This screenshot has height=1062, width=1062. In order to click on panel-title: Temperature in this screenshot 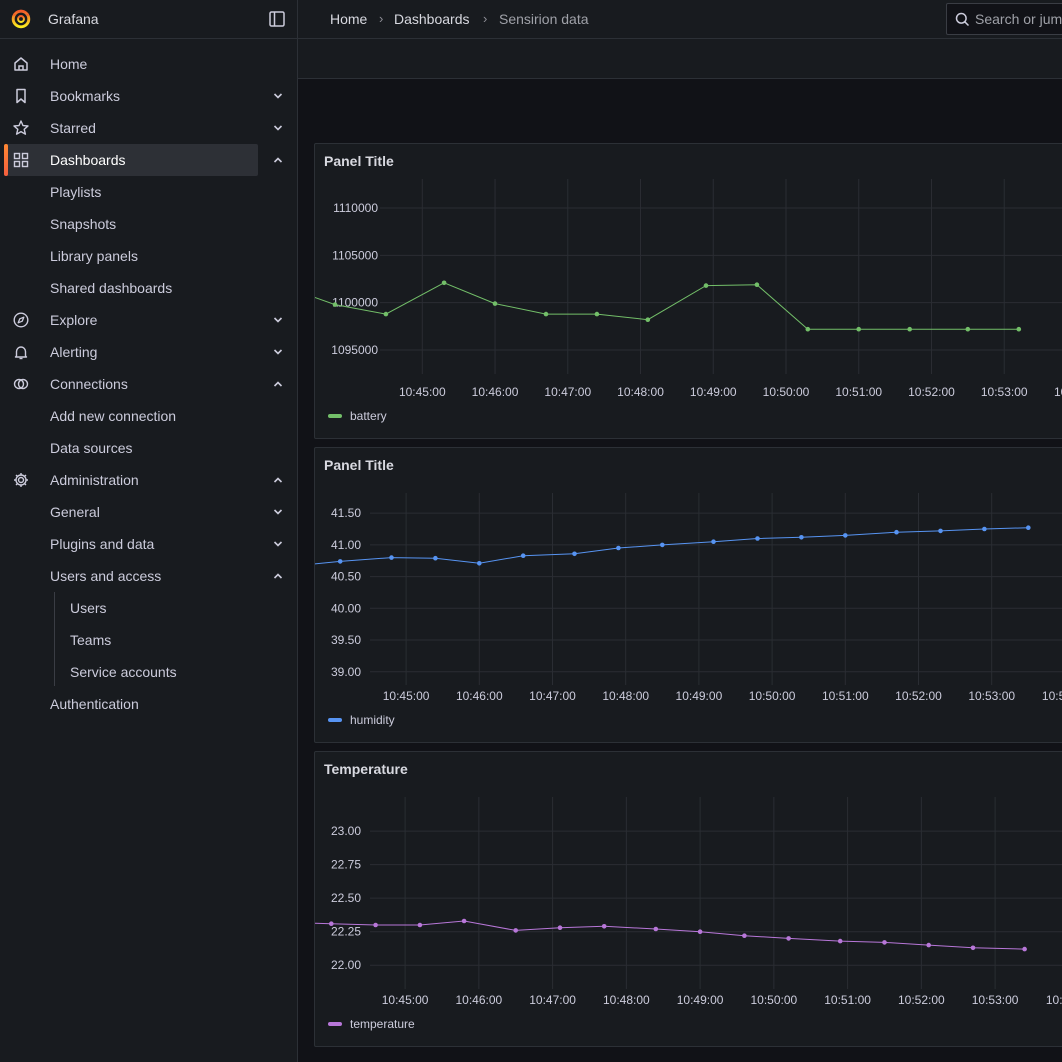, I will do `click(366, 769)`.